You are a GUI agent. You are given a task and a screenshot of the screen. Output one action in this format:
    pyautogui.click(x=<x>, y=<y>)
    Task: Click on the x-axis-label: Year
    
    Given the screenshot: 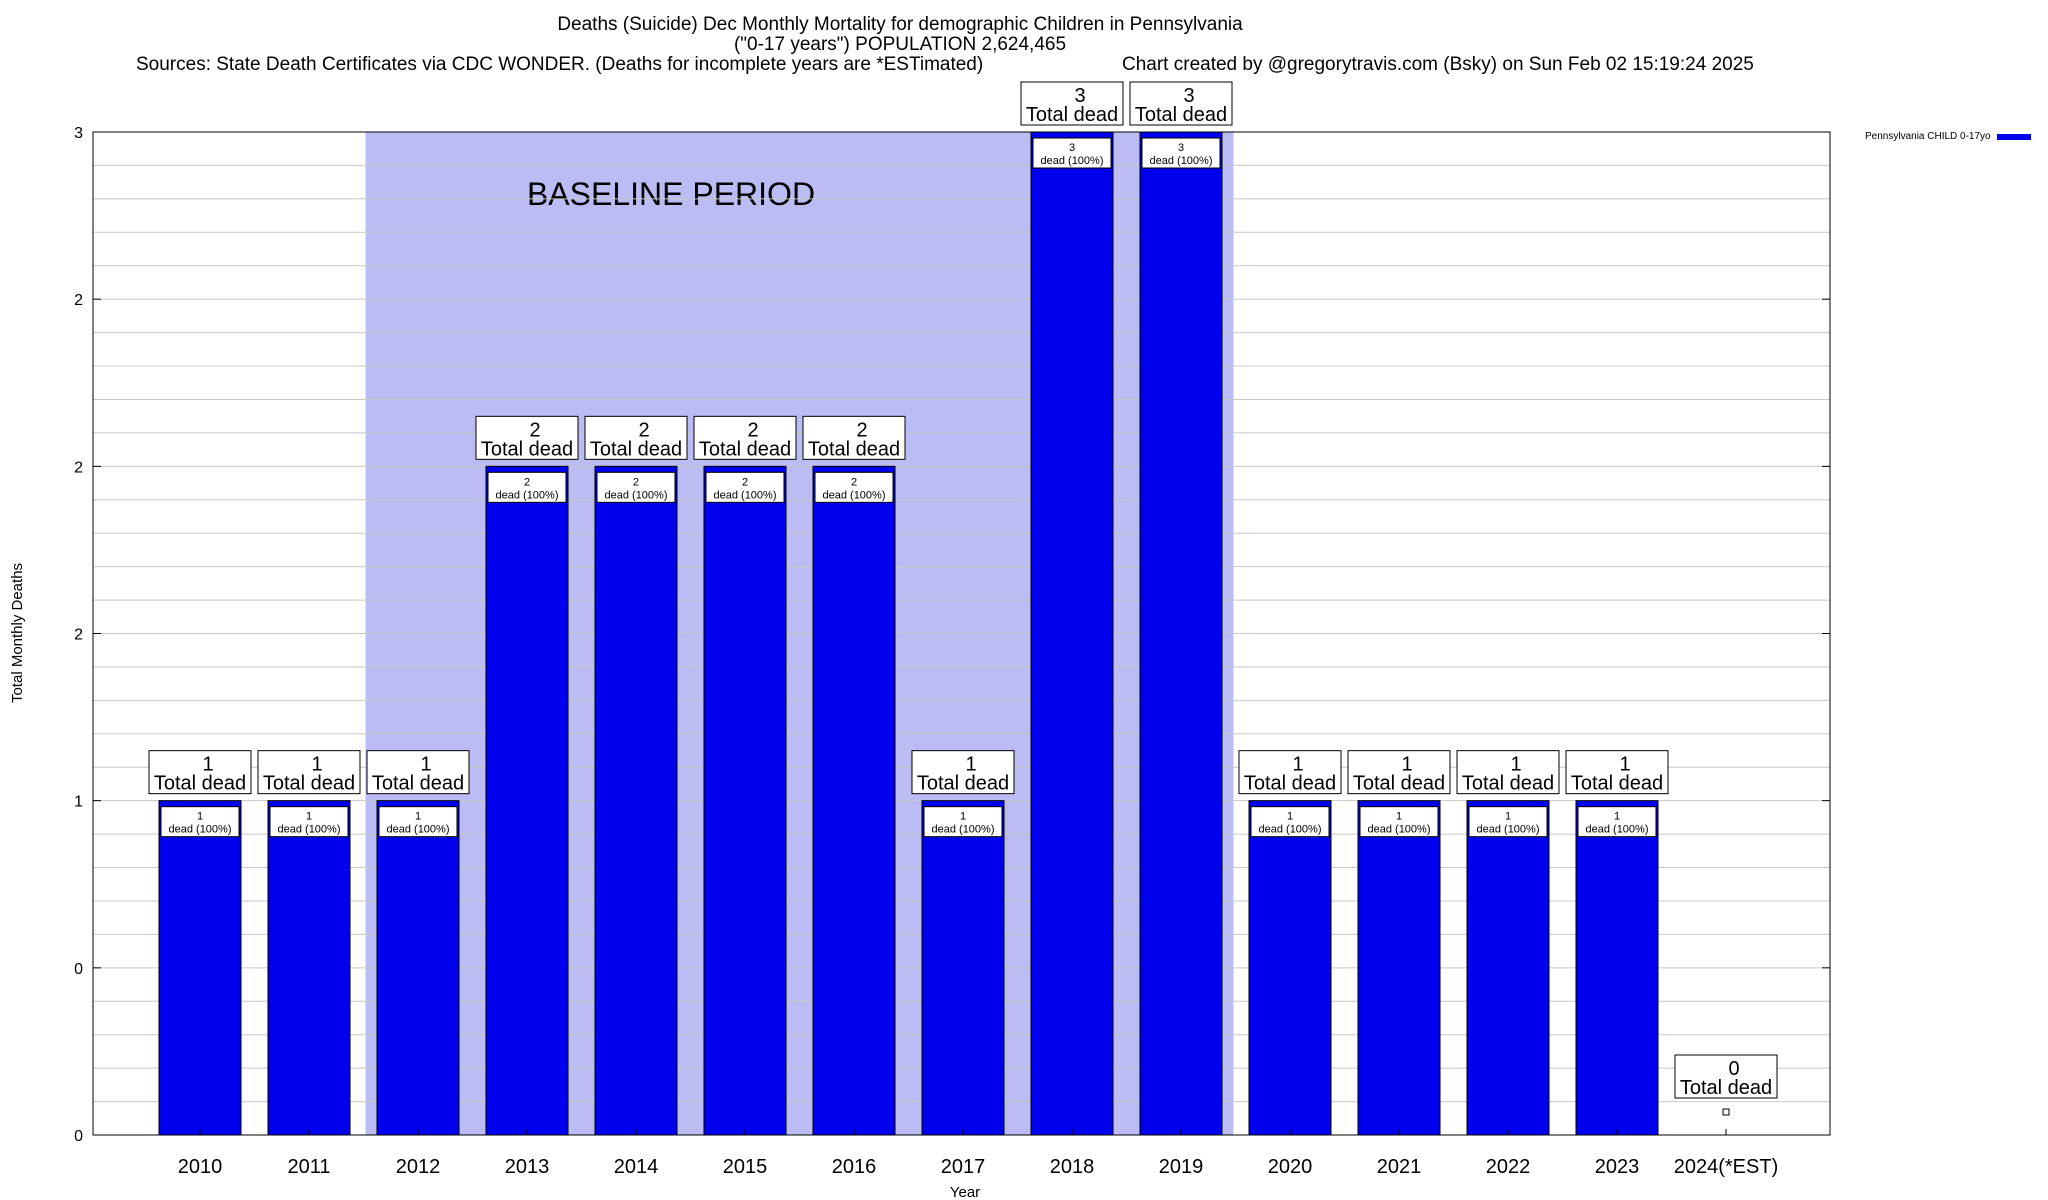 What is the action you would take?
    pyautogui.click(x=965, y=1192)
    